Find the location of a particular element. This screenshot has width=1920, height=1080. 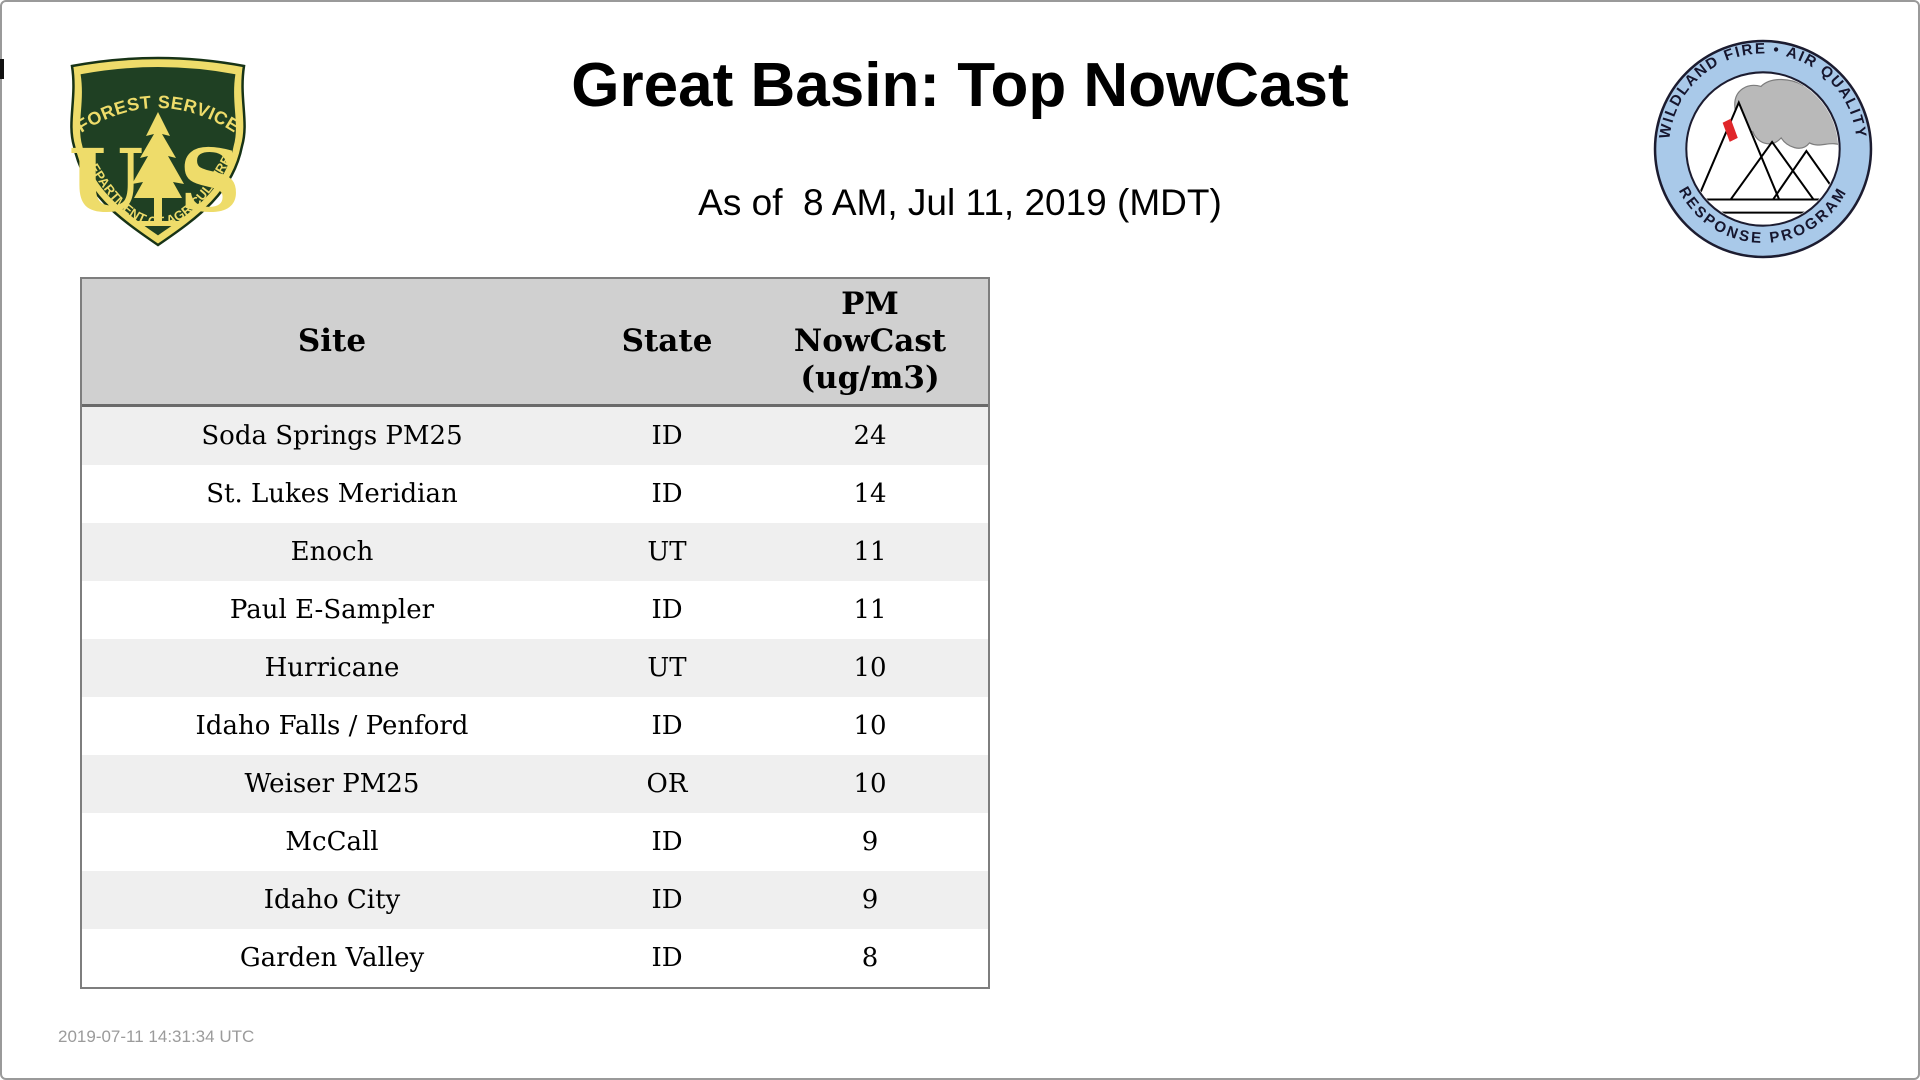

fs-letter-s: S is located at coordinates (210, 181).